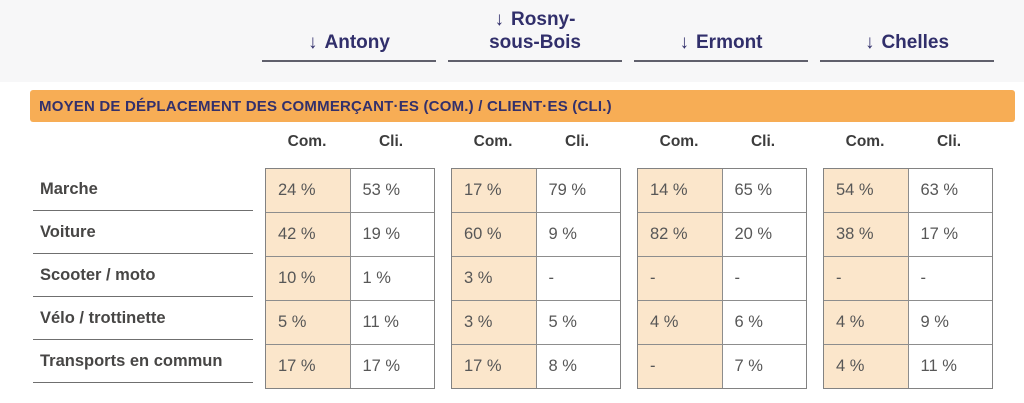 The width and height of the screenshot is (1024, 403). I want to click on row-label: Vélo / trottinette, so click(143, 318).